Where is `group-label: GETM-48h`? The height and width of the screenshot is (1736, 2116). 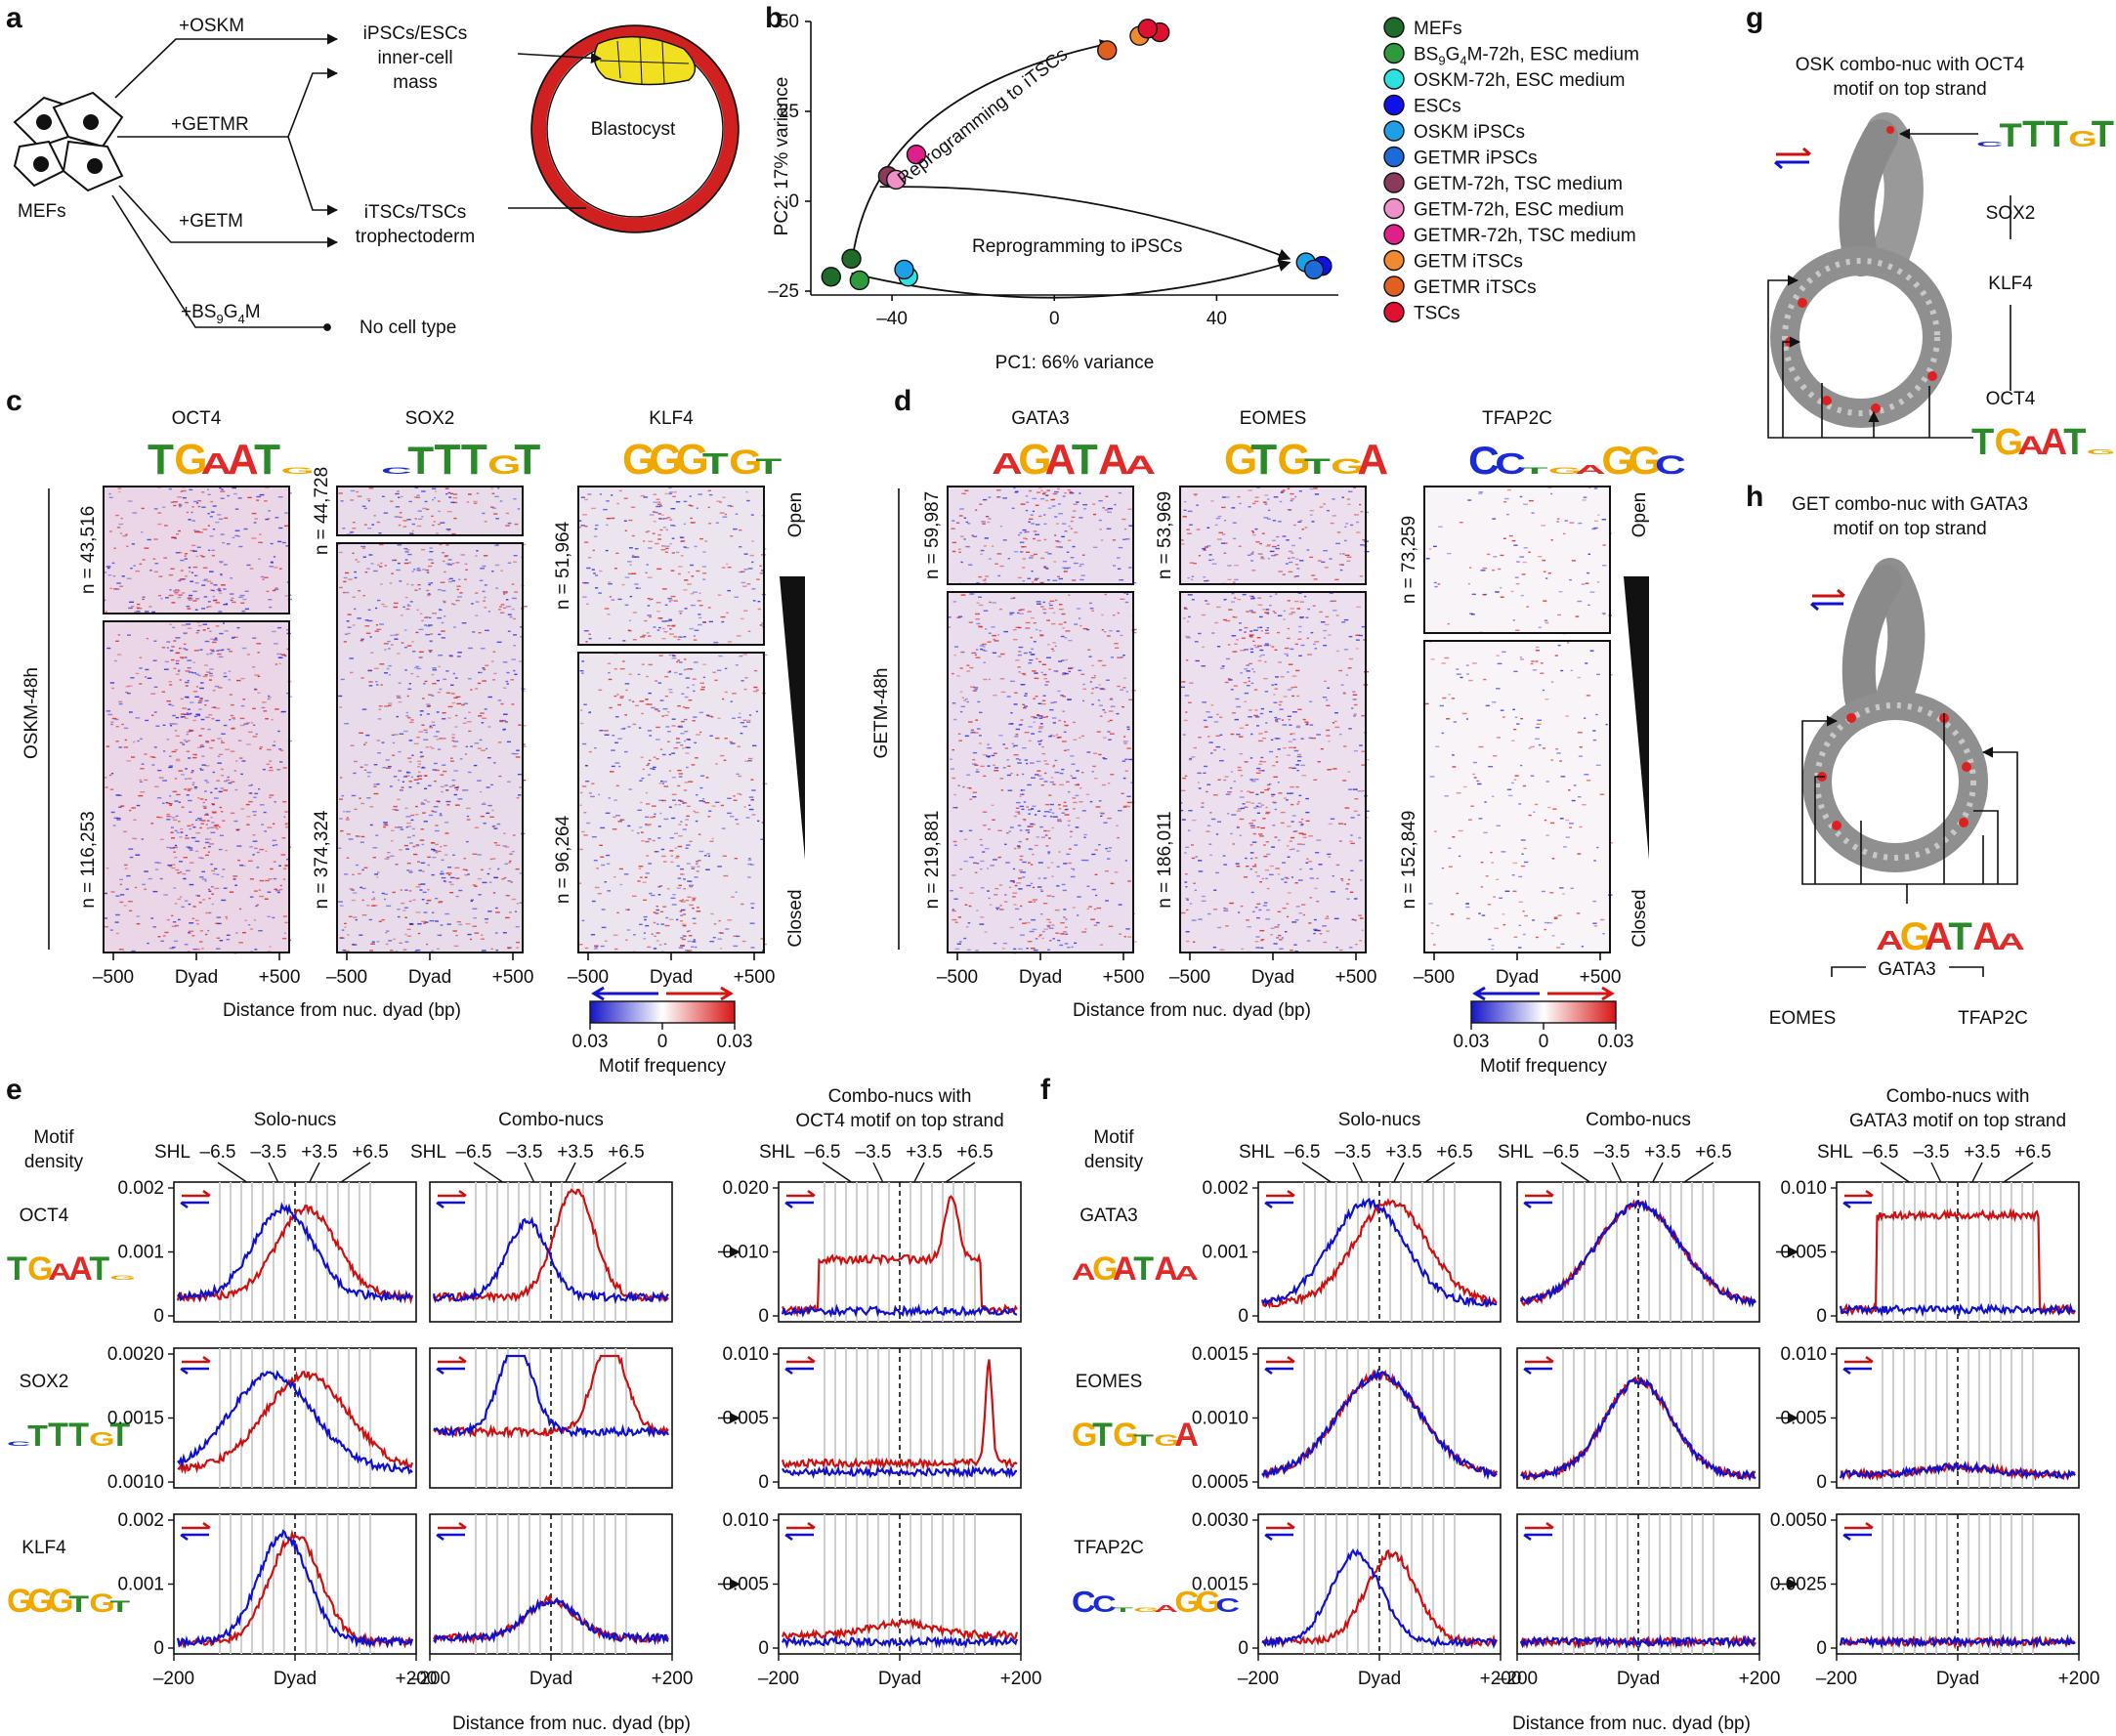 group-label: GETM-48h is located at coordinates (881, 713).